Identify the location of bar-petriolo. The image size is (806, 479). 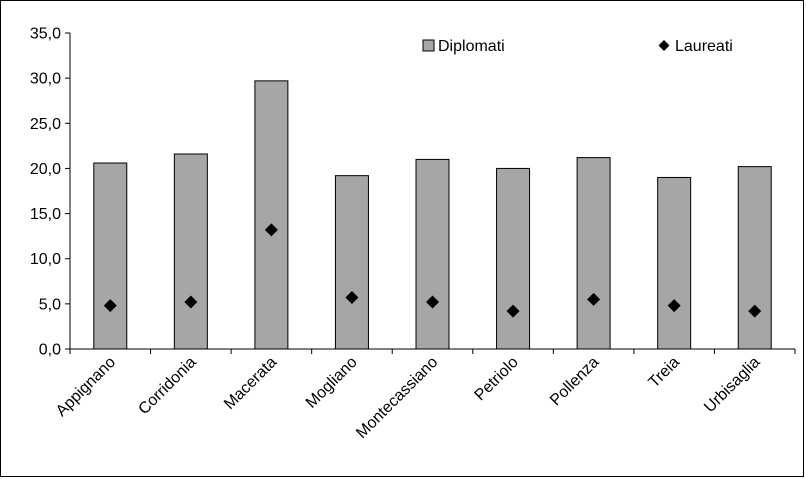
(513, 258).